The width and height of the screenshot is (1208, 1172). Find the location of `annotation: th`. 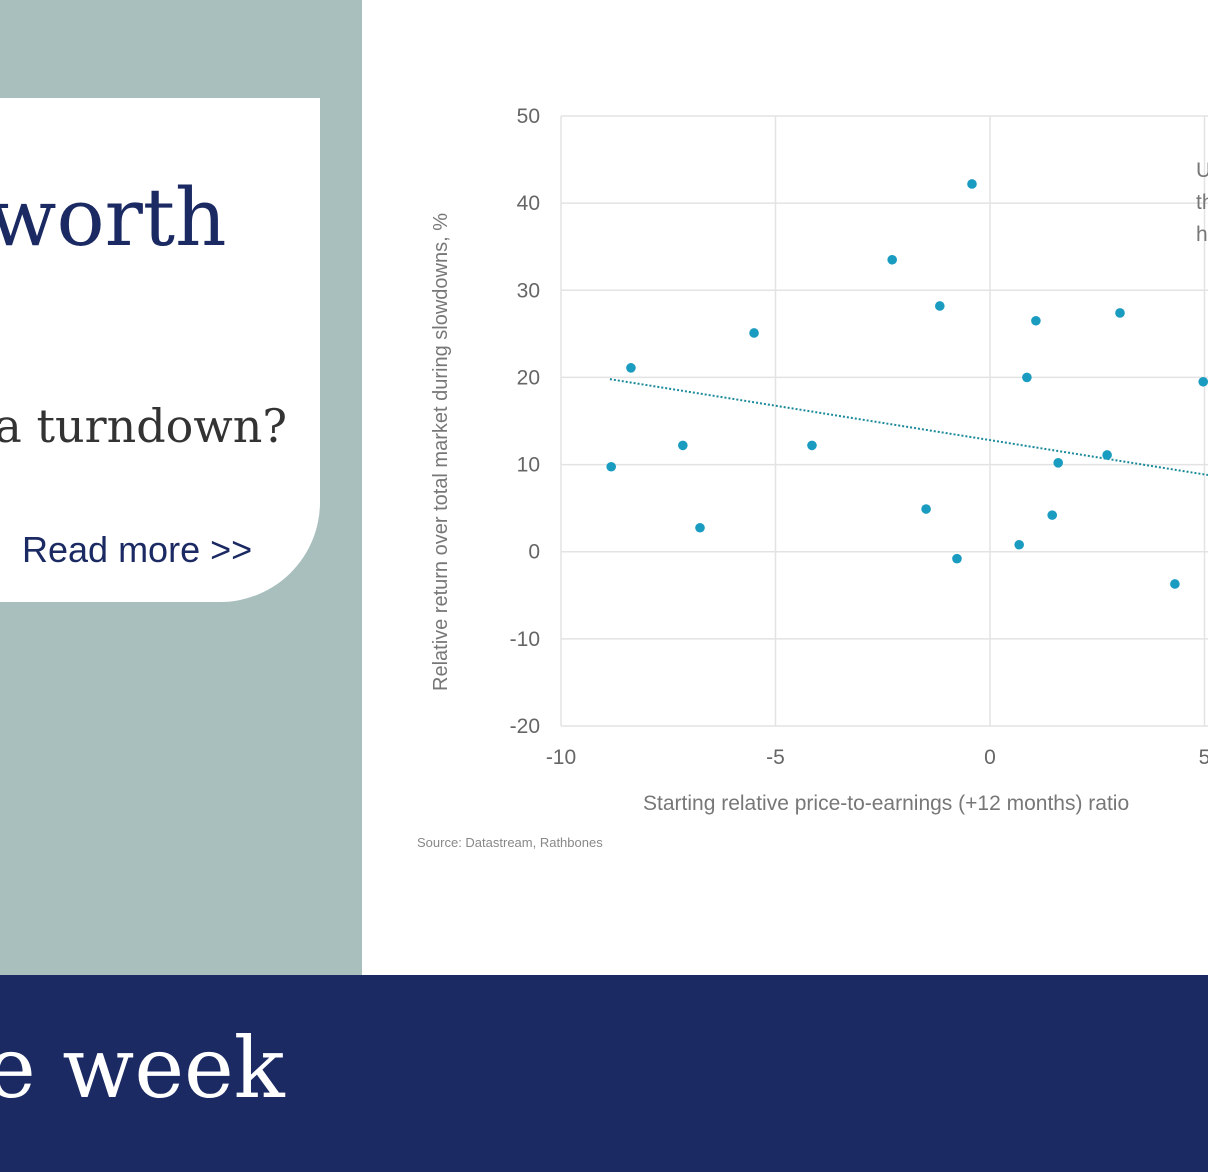

annotation: th is located at coordinates (1202, 202).